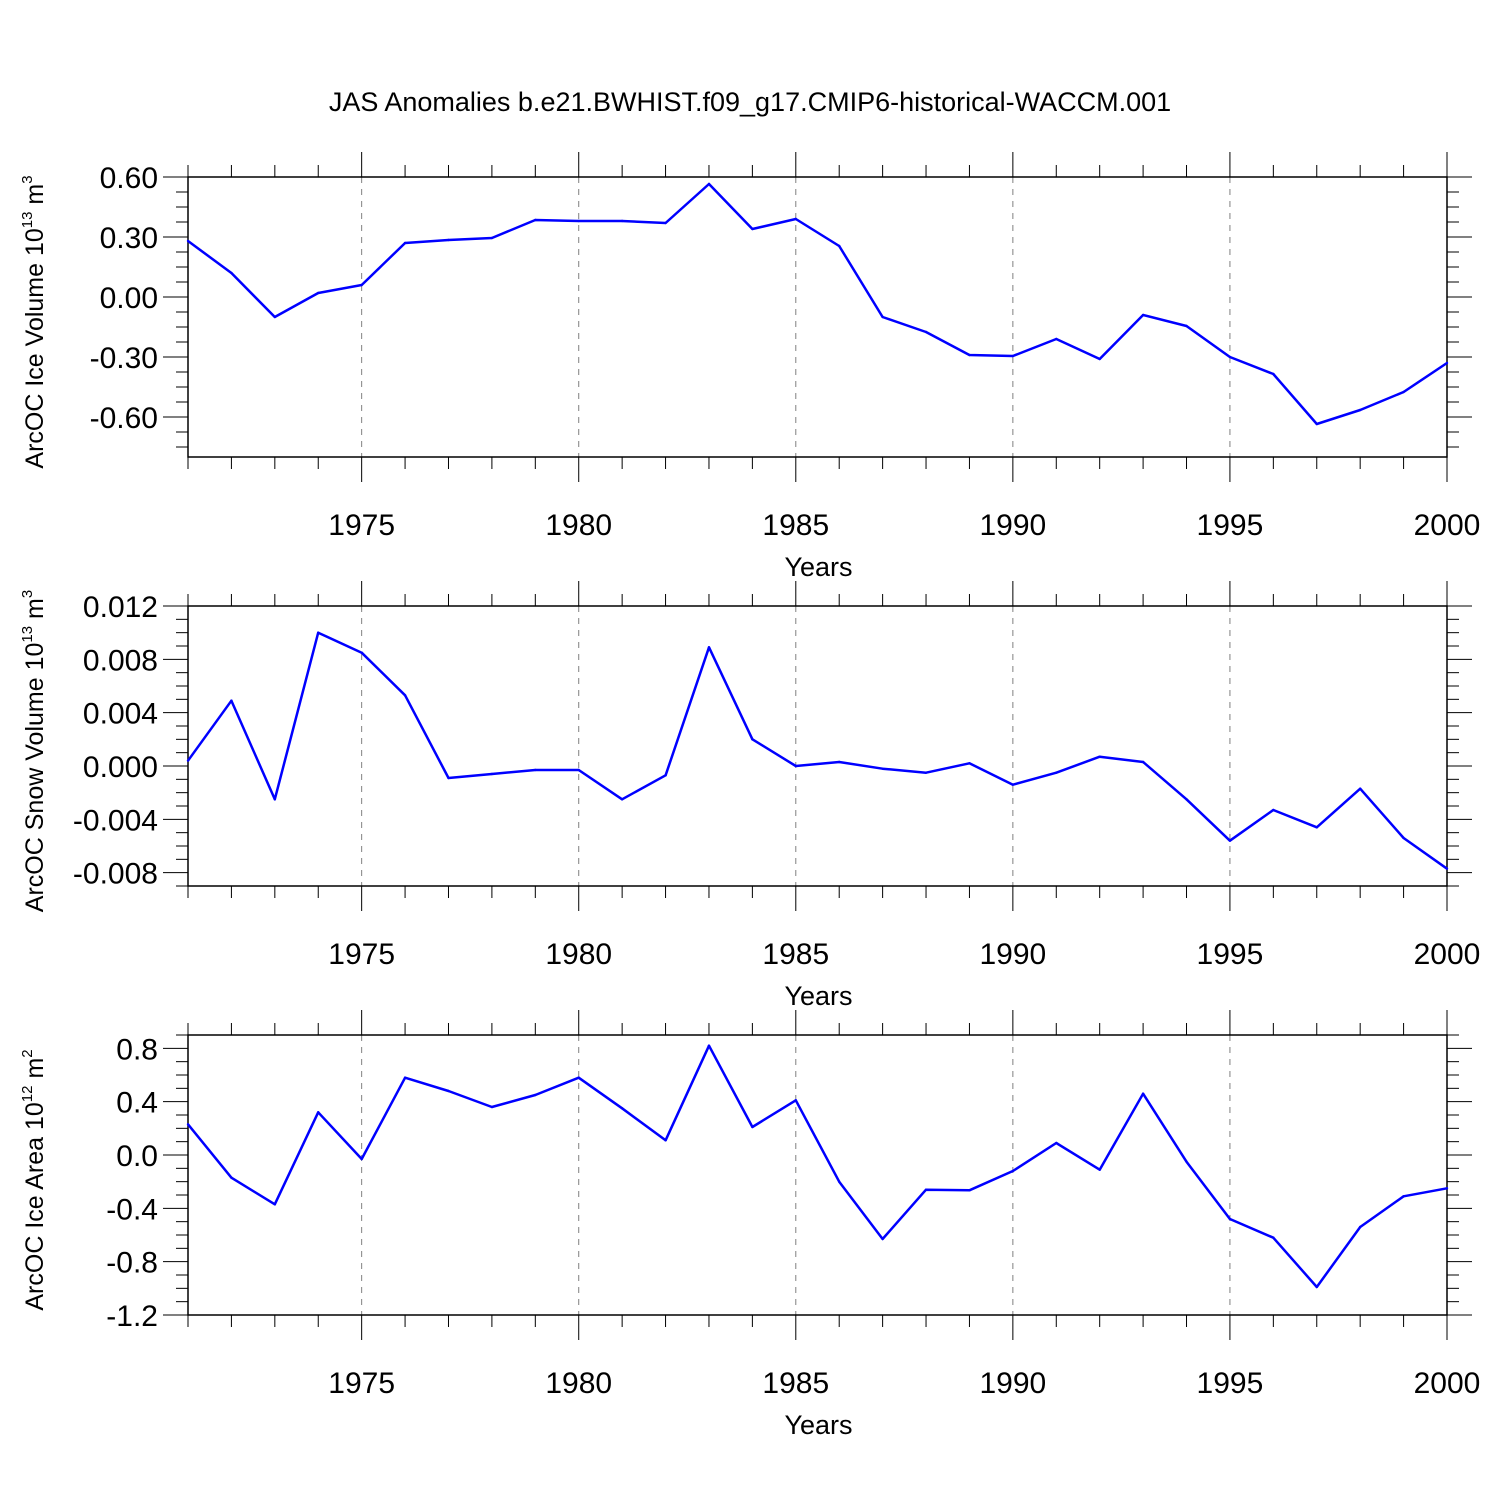 The height and width of the screenshot is (1500, 1500). Describe the element at coordinates (137, 1103) in the screenshot. I see `y-tick-label: 0.4` at that location.